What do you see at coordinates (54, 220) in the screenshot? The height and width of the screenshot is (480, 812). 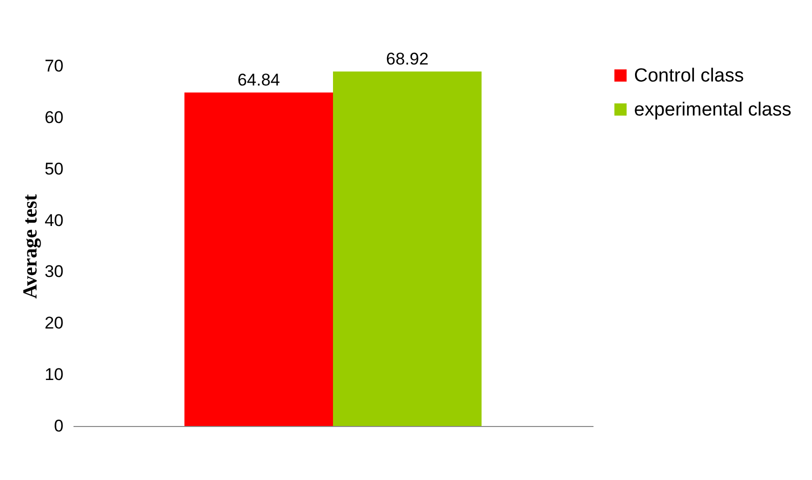 I see `y-tick-label: 40` at bounding box center [54, 220].